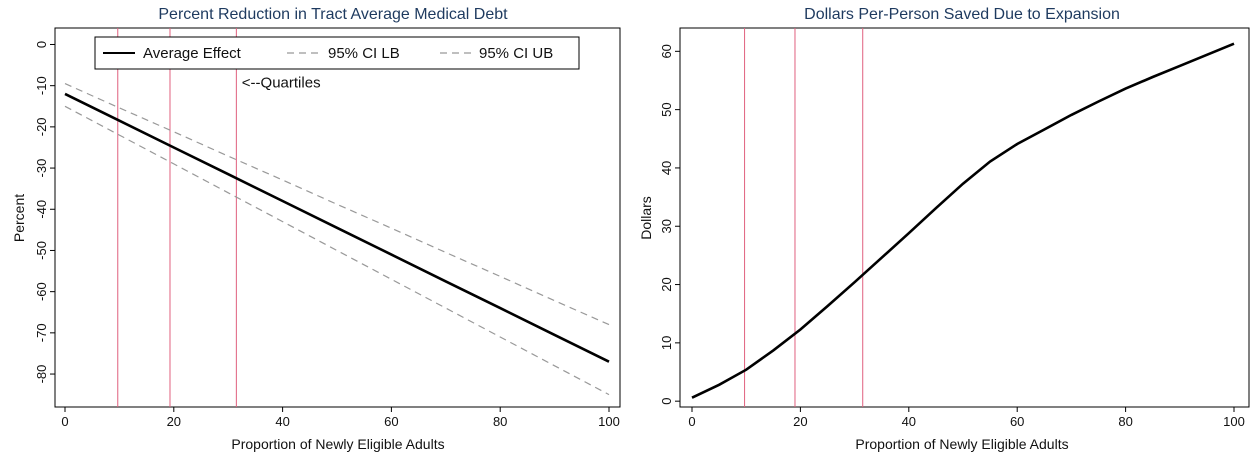  I want to click on y-axis-title: Dollars, so click(646, 218).